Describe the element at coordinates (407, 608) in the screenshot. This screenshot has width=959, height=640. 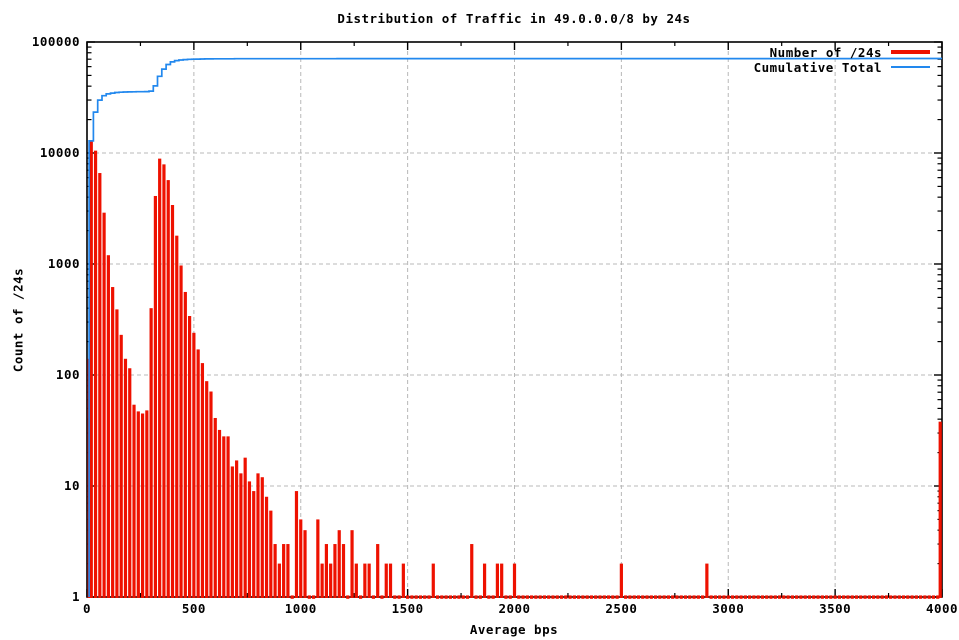
I see `x-tick-label-1500: 1500` at that location.